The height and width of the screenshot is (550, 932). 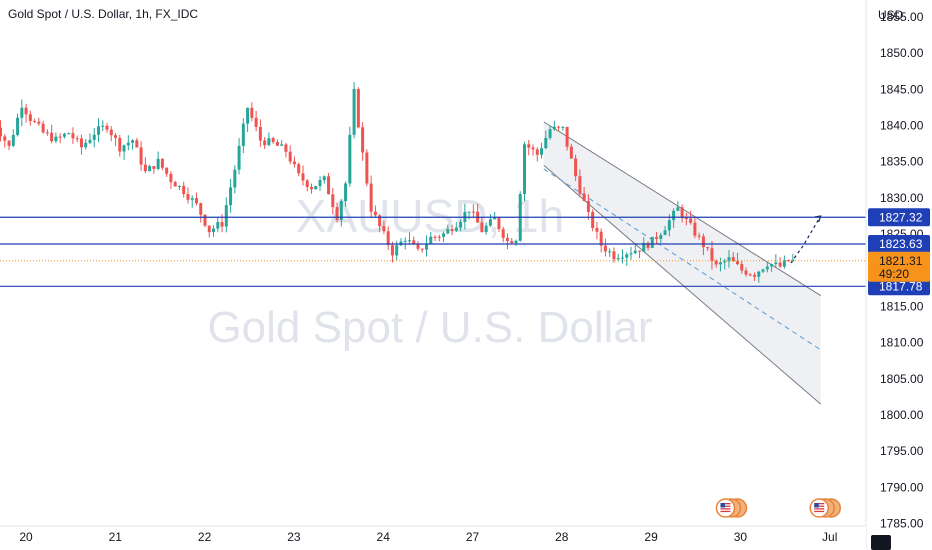 I want to click on flag-field, so click(x=819, y=508).